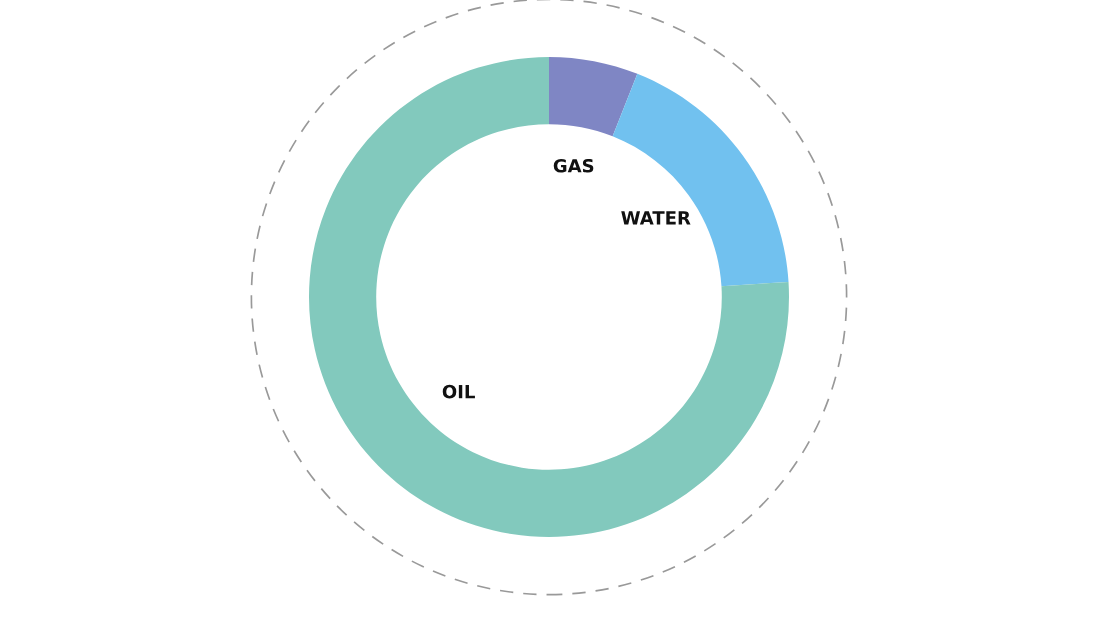  Describe the element at coordinates (656, 218) in the screenshot. I see `slice-label: WATER` at that location.